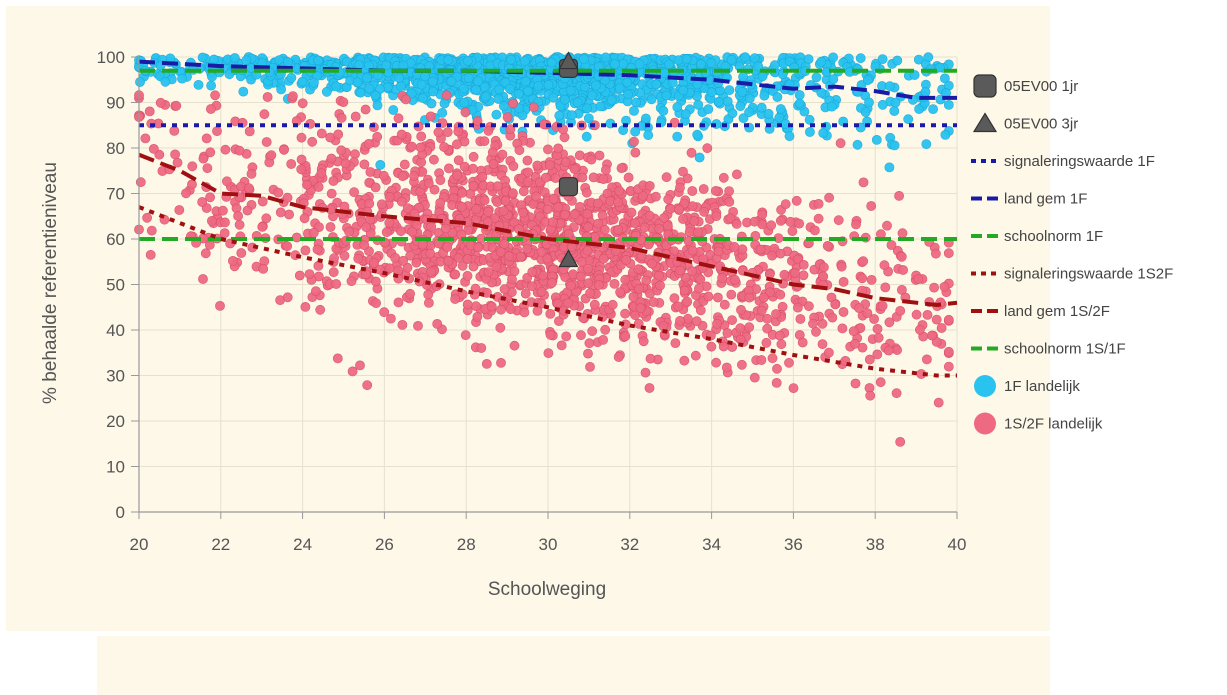  Describe the element at coordinates (1072, 274) in the screenshot. I see `legend-item: signaleringswaarde 1S2F` at that location.